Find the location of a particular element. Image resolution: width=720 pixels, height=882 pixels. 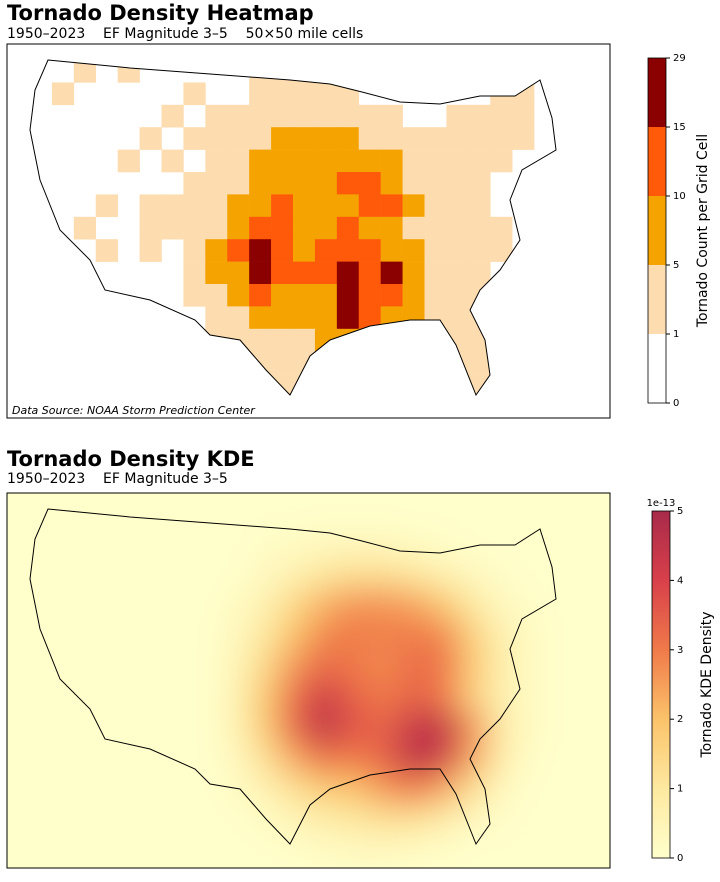

colorbar-tick-label: 0 is located at coordinates (680, 858).